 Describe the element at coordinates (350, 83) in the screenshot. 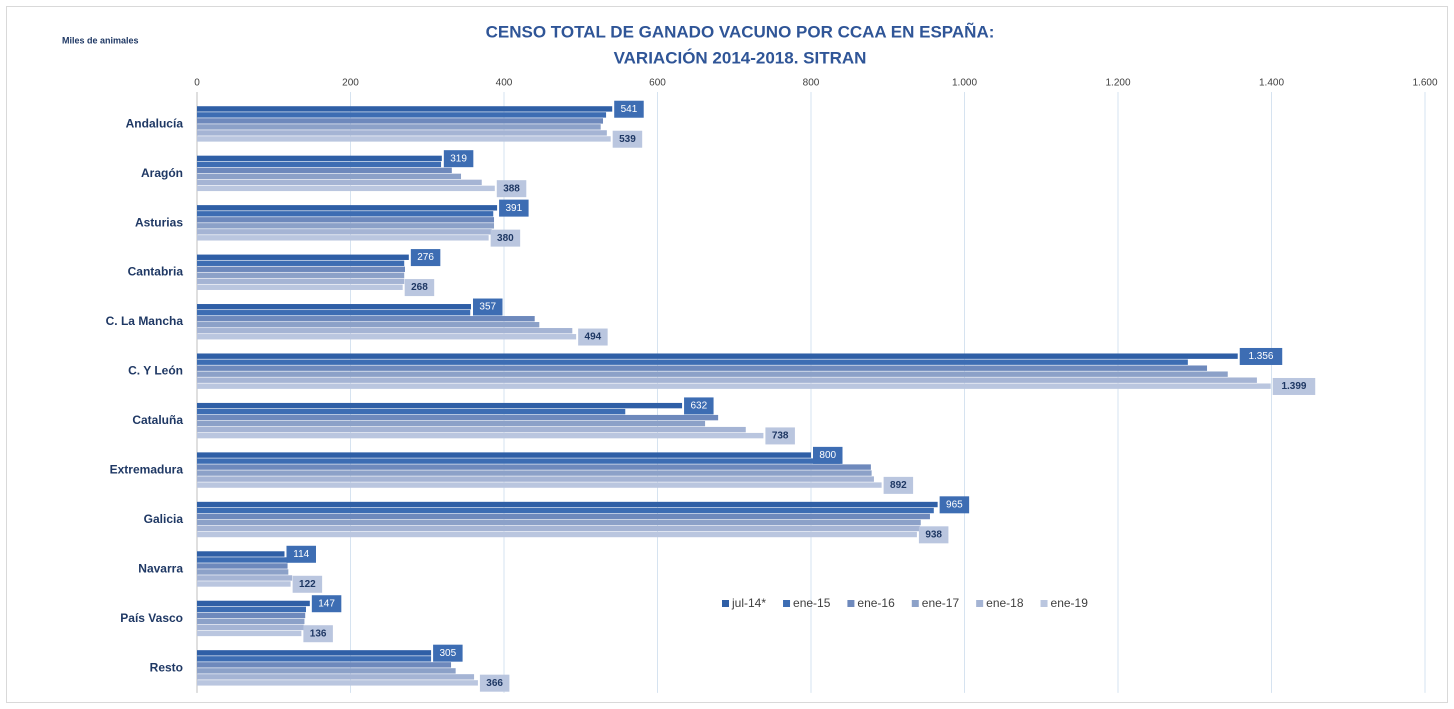

I see `x-tick-label: 200` at that location.